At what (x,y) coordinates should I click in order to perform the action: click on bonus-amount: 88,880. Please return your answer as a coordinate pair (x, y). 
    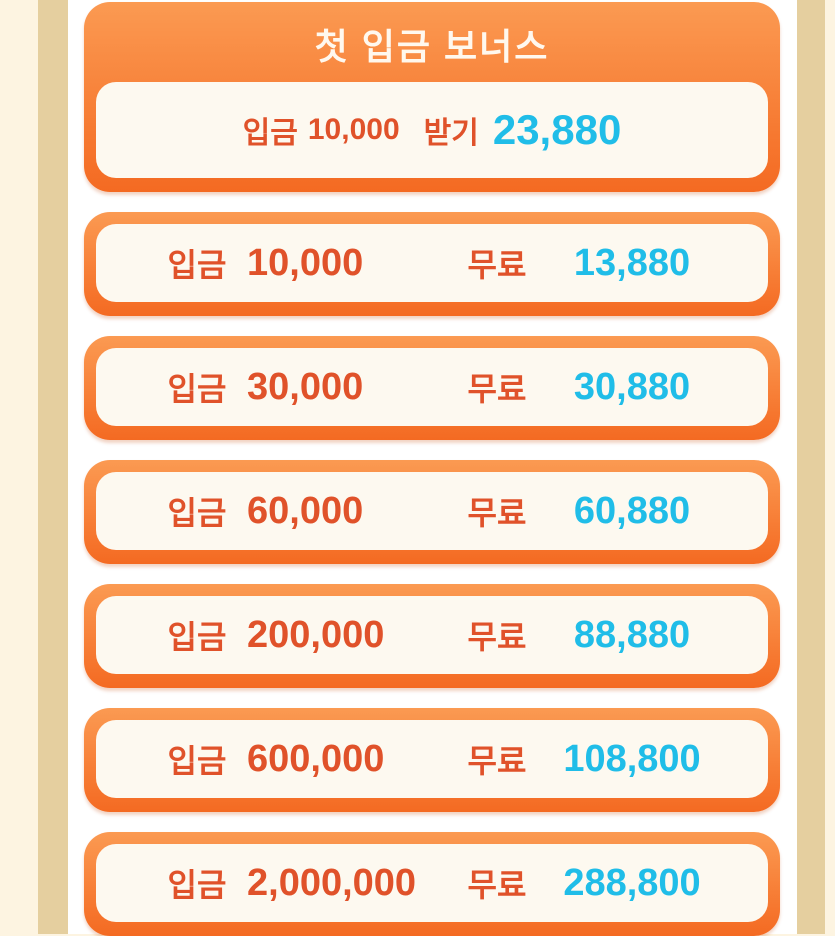
    Looking at the image, I should click on (632, 634).